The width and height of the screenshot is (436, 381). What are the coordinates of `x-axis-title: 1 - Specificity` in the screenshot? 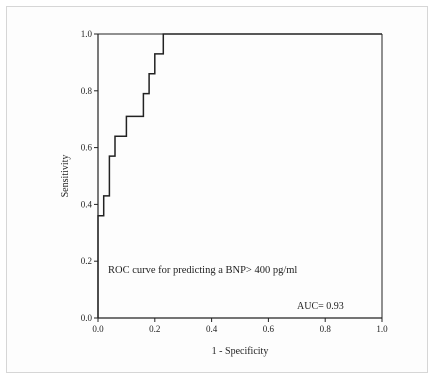 It's located at (240, 351).